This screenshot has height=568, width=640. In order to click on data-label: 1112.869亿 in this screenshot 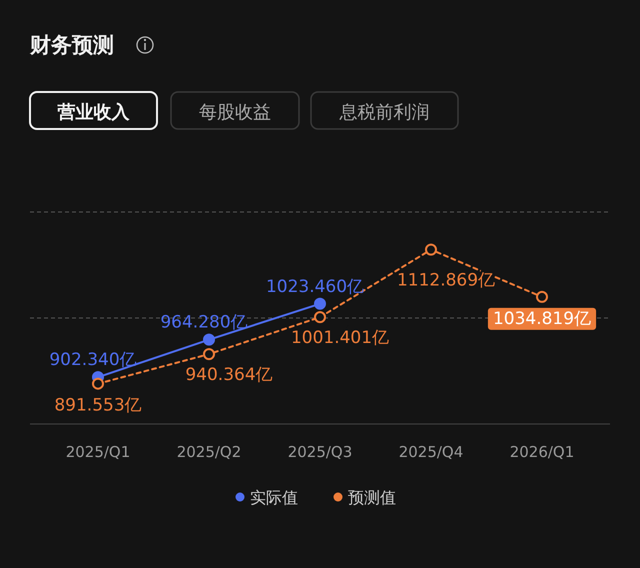, I will do `click(446, 280)`.